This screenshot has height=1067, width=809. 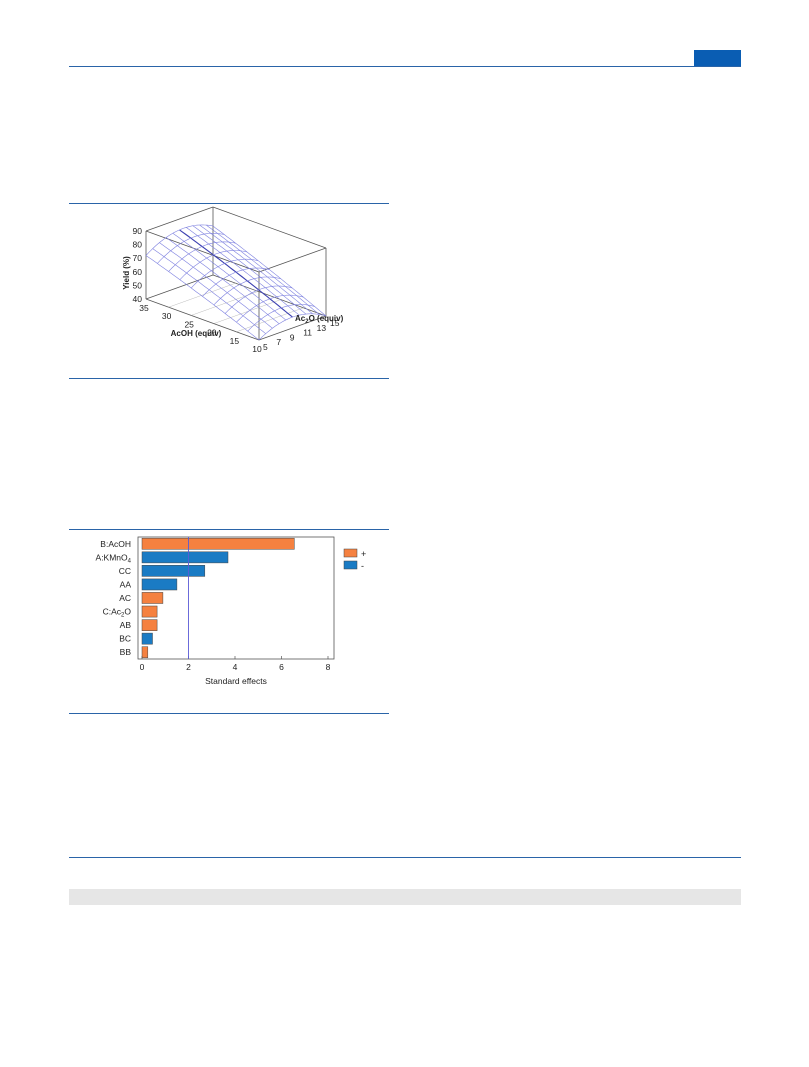 I want to click on effect-bar-label: AB, so click(x=126, y=625).